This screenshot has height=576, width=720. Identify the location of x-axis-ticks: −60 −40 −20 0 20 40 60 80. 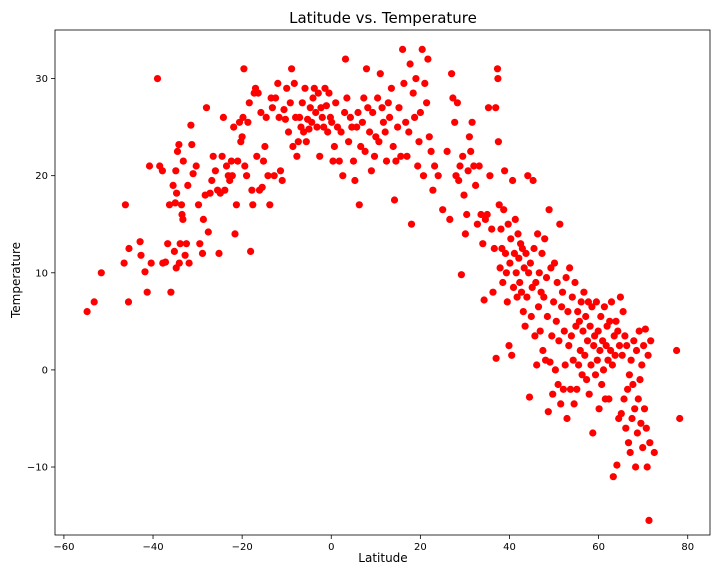
(373, 544).